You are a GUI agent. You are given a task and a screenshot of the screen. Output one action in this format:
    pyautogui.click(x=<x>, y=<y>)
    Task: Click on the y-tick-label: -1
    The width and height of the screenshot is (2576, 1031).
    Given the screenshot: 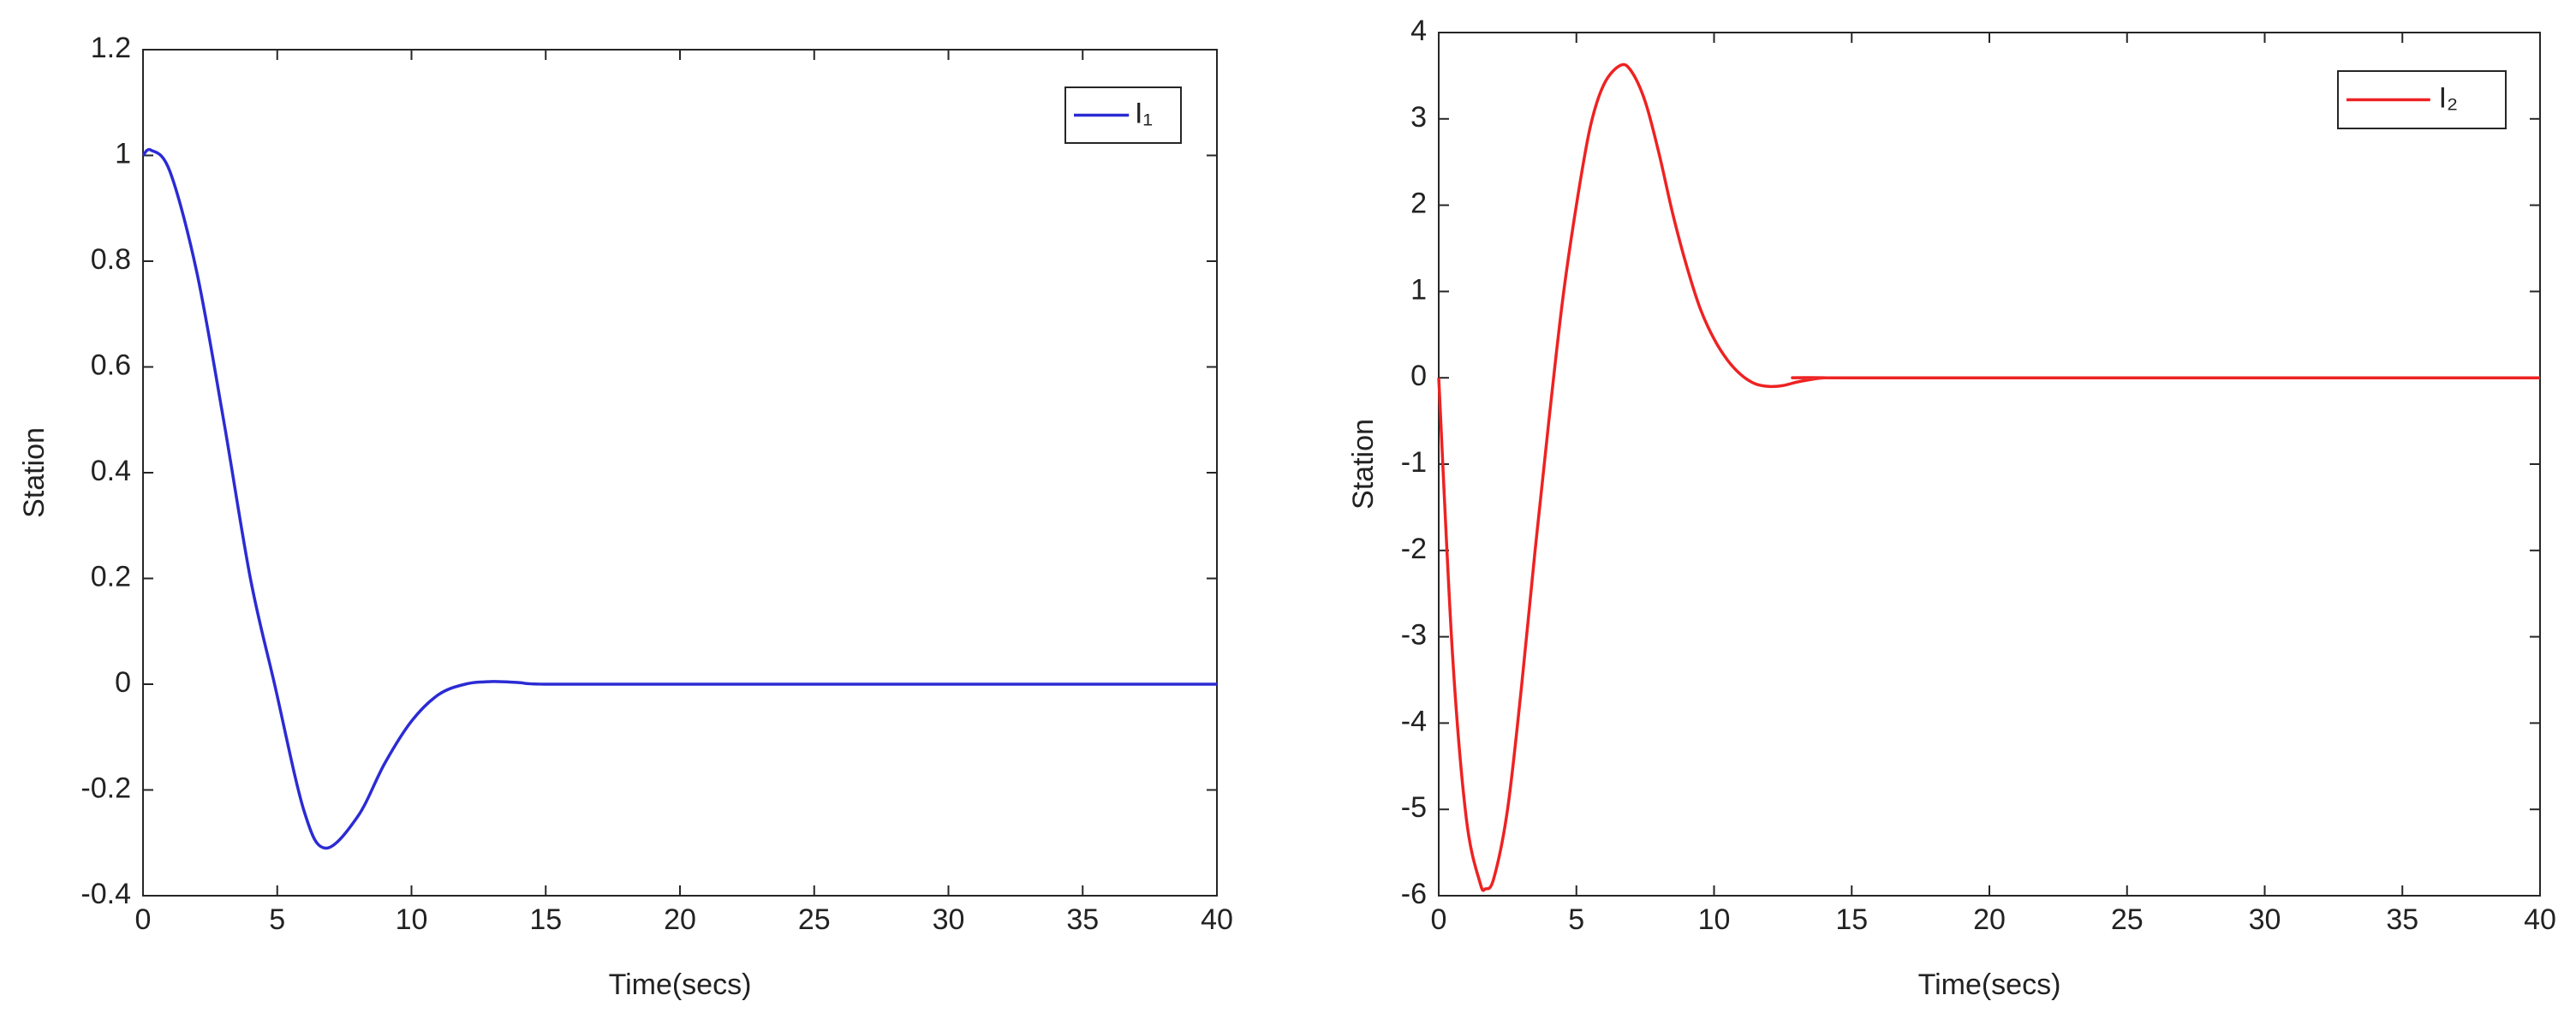 What is the action you would take?
    pyautogui.click(x=1414, y=462)
    